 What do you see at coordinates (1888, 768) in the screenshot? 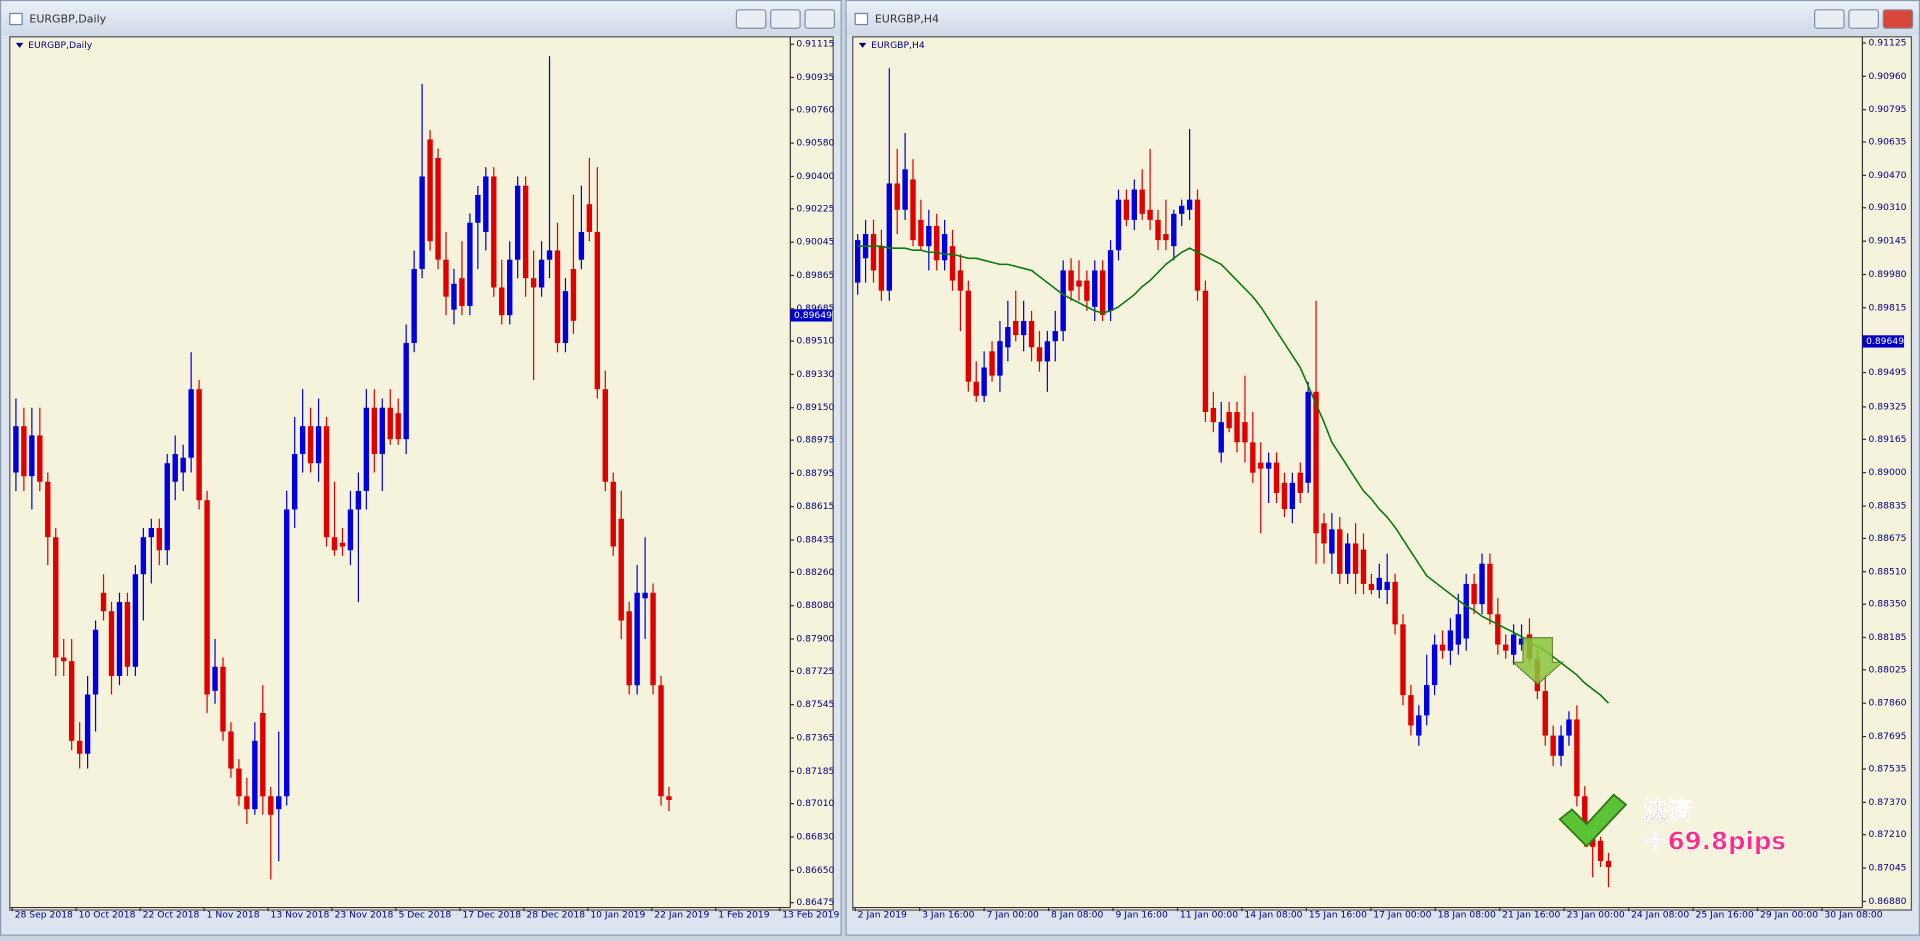
I see `y-tick-label: 0.87535` at bounding box center [1888, 768].